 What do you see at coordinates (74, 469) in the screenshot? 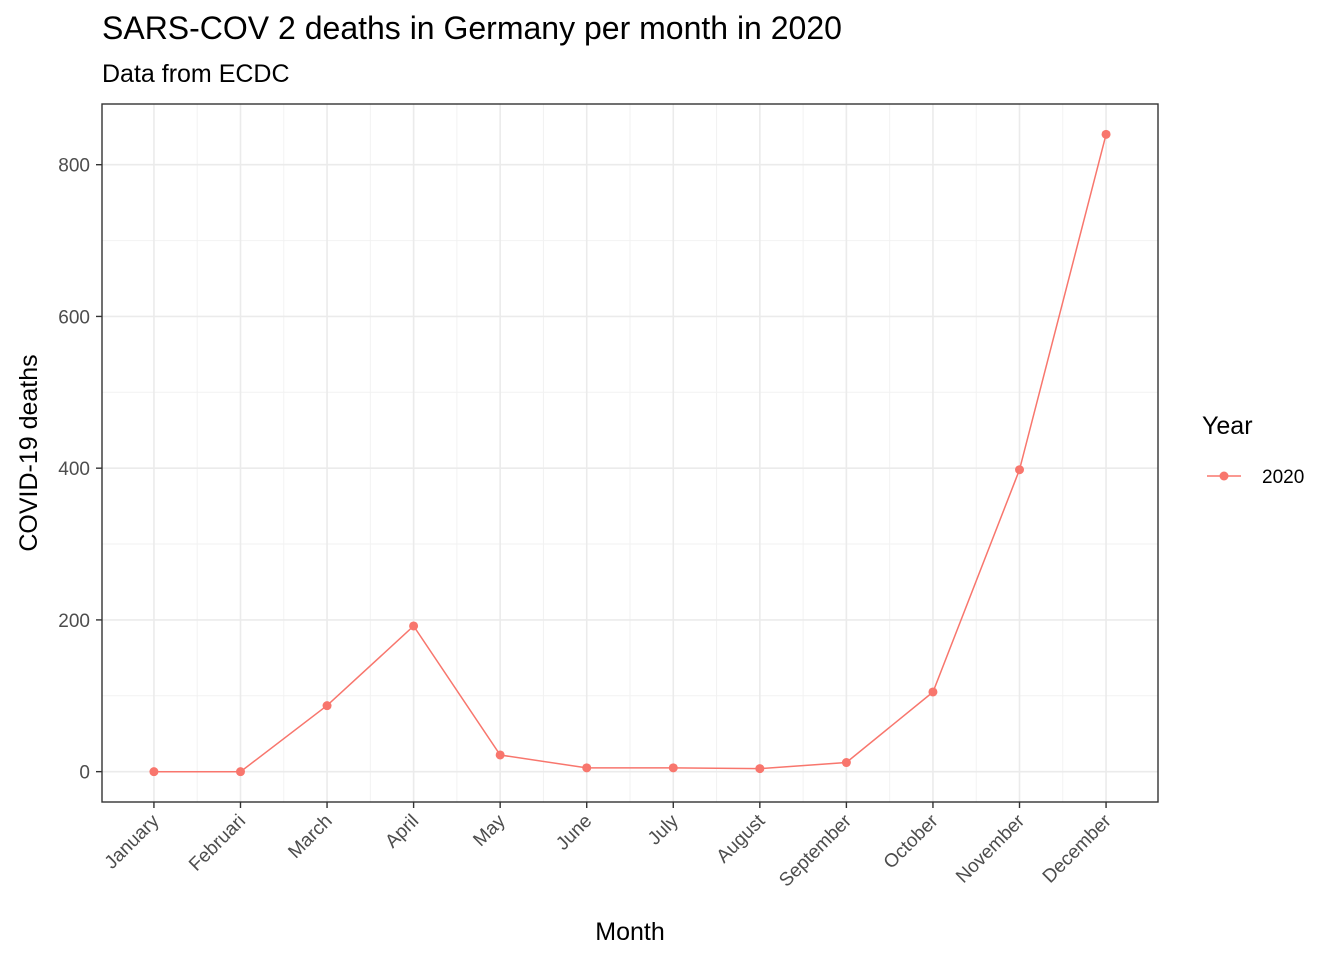
I see `y-tick-label: 400` at bounding box center [74, 469].